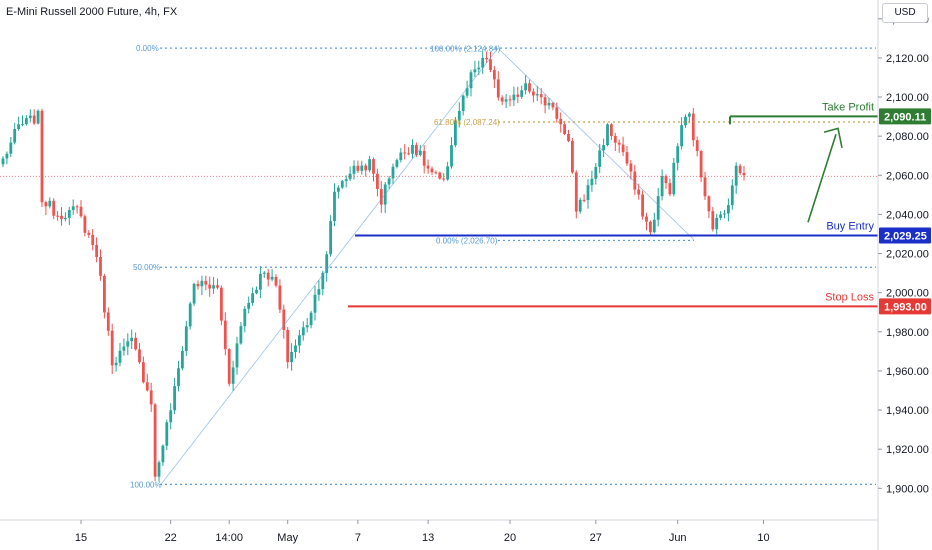 This screenshot has height=550, width=932. Describe the element at coordinates (467, 122) in the screenshot. I see `fib-label-618: 61.80% (2,087.24)` at that location.